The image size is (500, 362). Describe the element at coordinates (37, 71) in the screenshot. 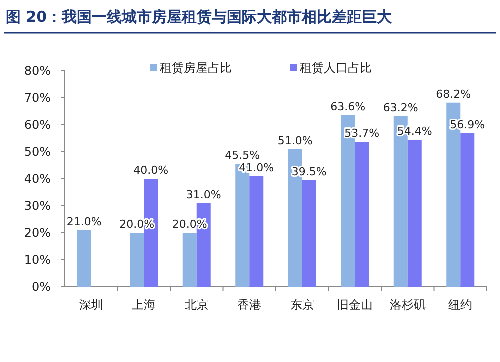

I see `y-tick-label: 80%` at that location.